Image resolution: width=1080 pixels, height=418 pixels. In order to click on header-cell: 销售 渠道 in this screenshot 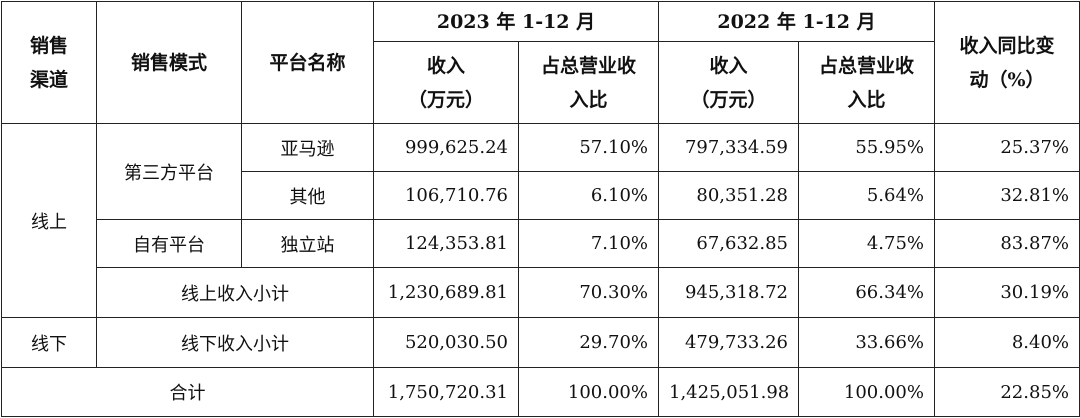, I will do `click(49, 62)`.